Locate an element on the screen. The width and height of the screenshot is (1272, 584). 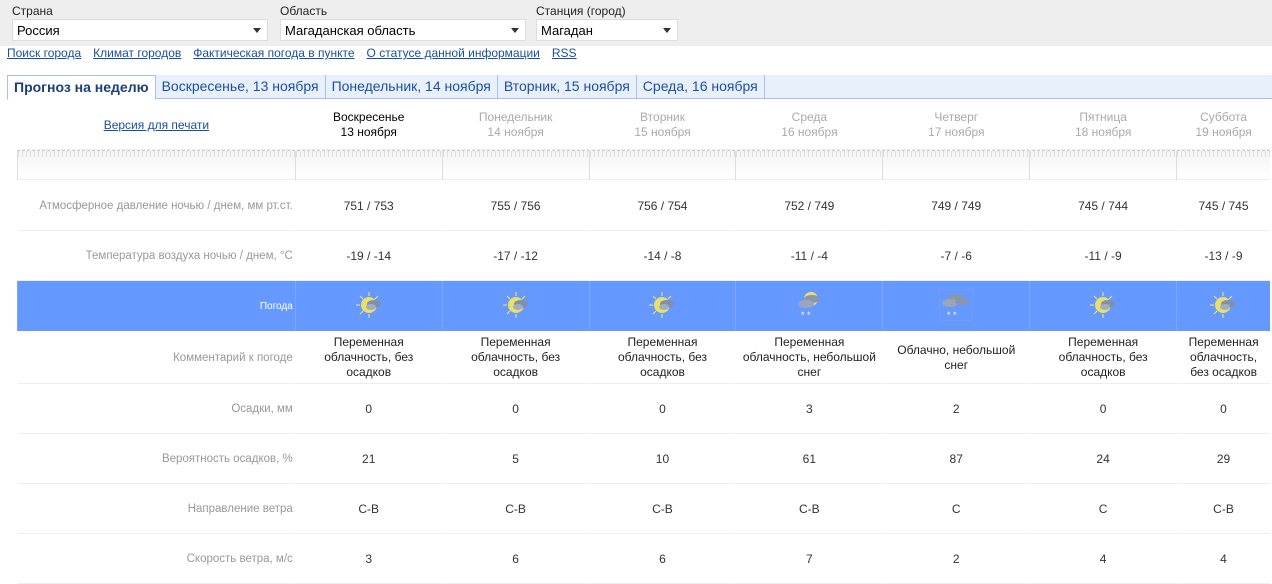
tab-week: Прогноз на неделю is located at coordinates (81, 87).